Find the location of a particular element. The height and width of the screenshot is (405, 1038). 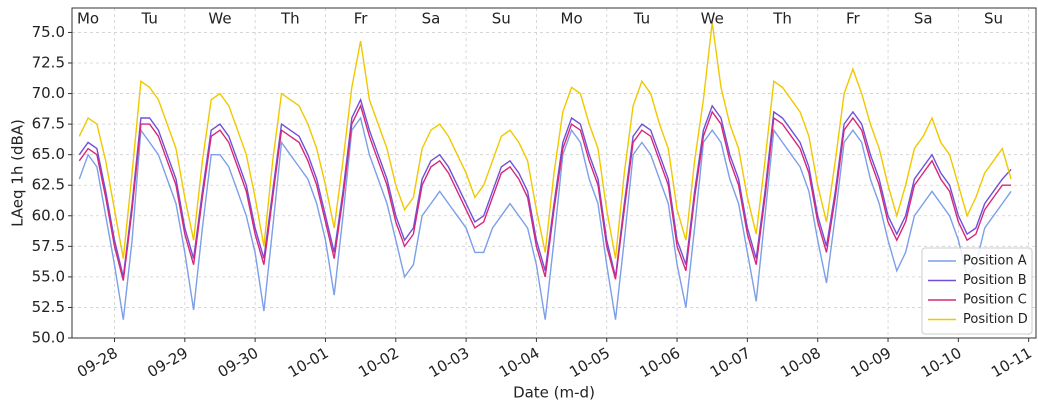

legend-box is located at coordinates (977, 291).